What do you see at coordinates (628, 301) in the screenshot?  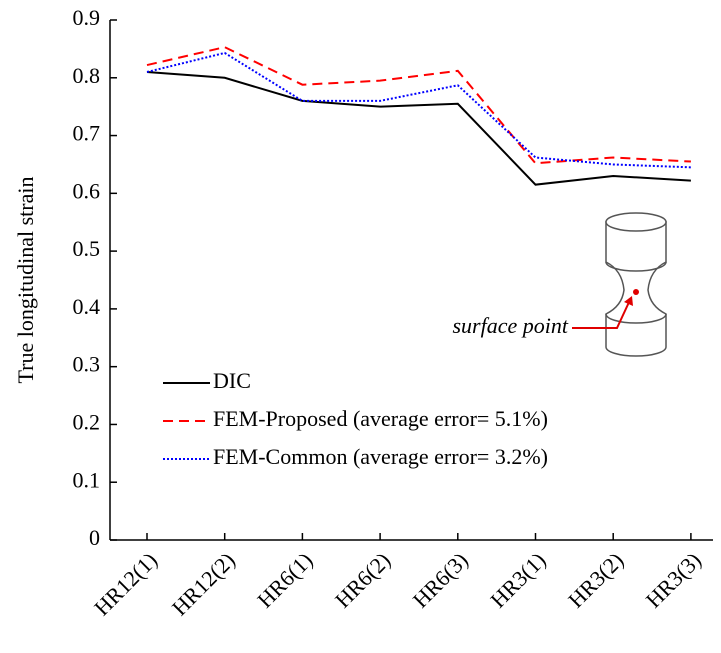 I see `annotation-arrowhead` at bounding box center [628, 301].